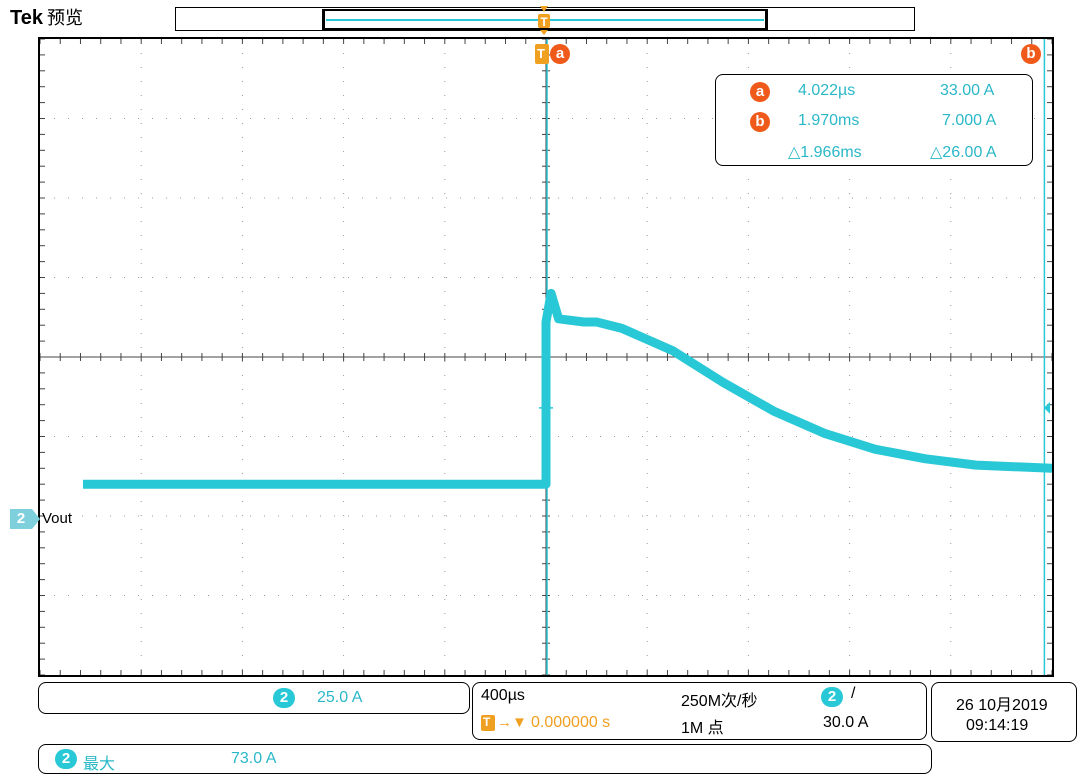 The image size is (1085, 776). I want to click on channel-2-badge: 2, so click(21, 519).